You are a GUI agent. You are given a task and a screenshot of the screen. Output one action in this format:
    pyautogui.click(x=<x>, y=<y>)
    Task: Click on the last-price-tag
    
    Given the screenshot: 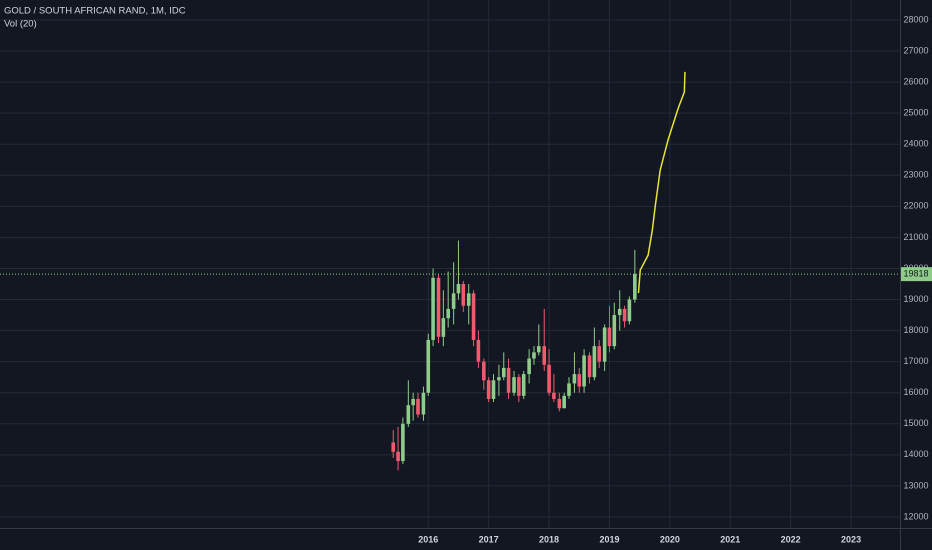 What is the action you would take?
    pyautogui.click(x=916, y=274)
    